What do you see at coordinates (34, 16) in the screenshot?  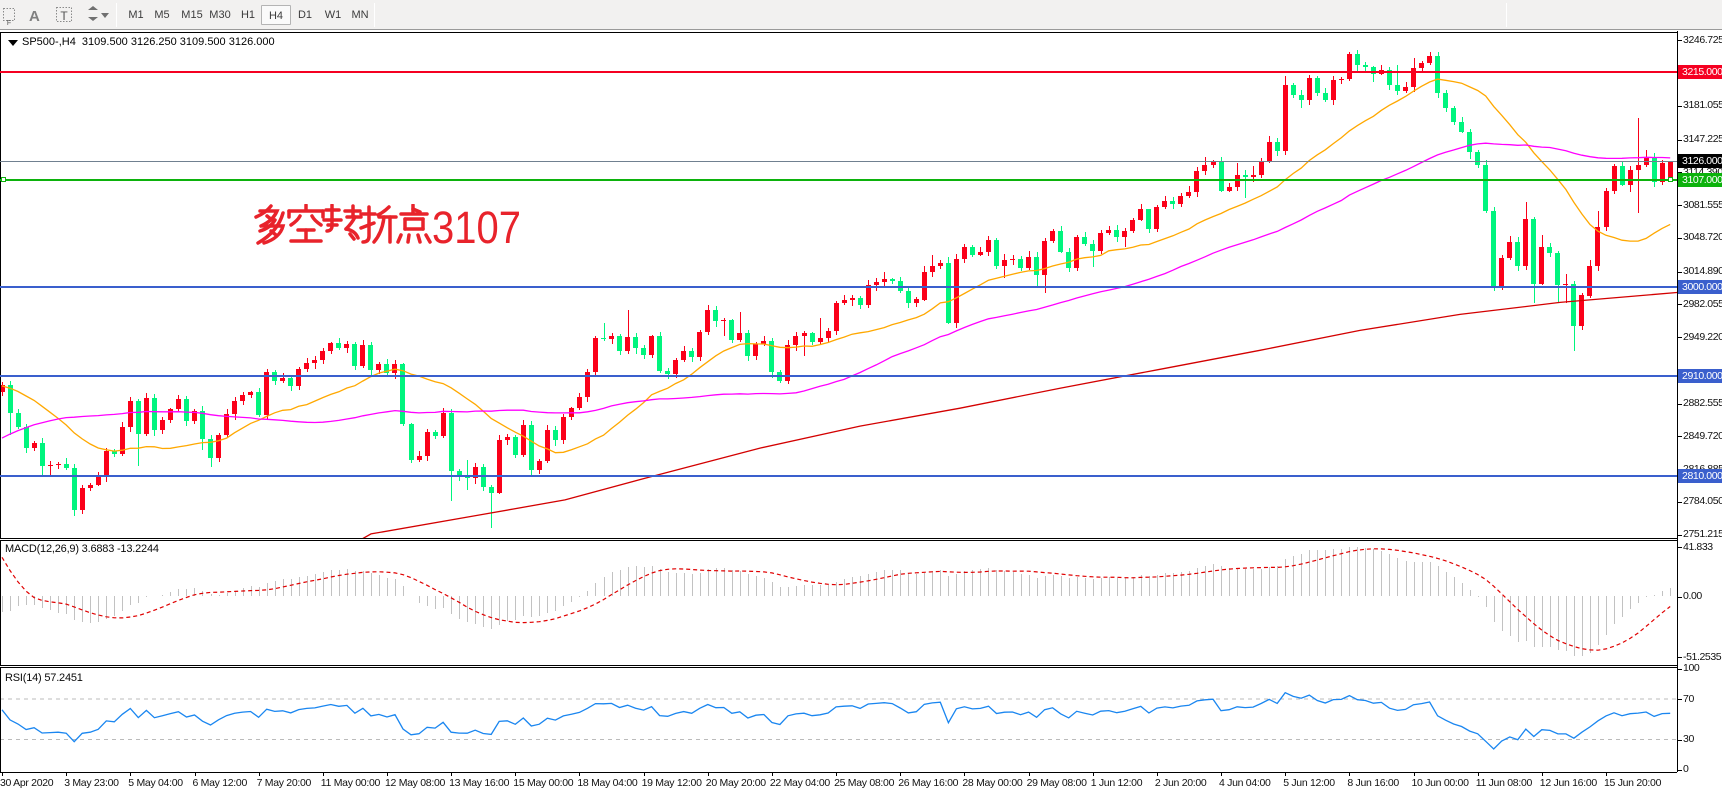 I see `svg-text: A` at bounding box center [34, 16].